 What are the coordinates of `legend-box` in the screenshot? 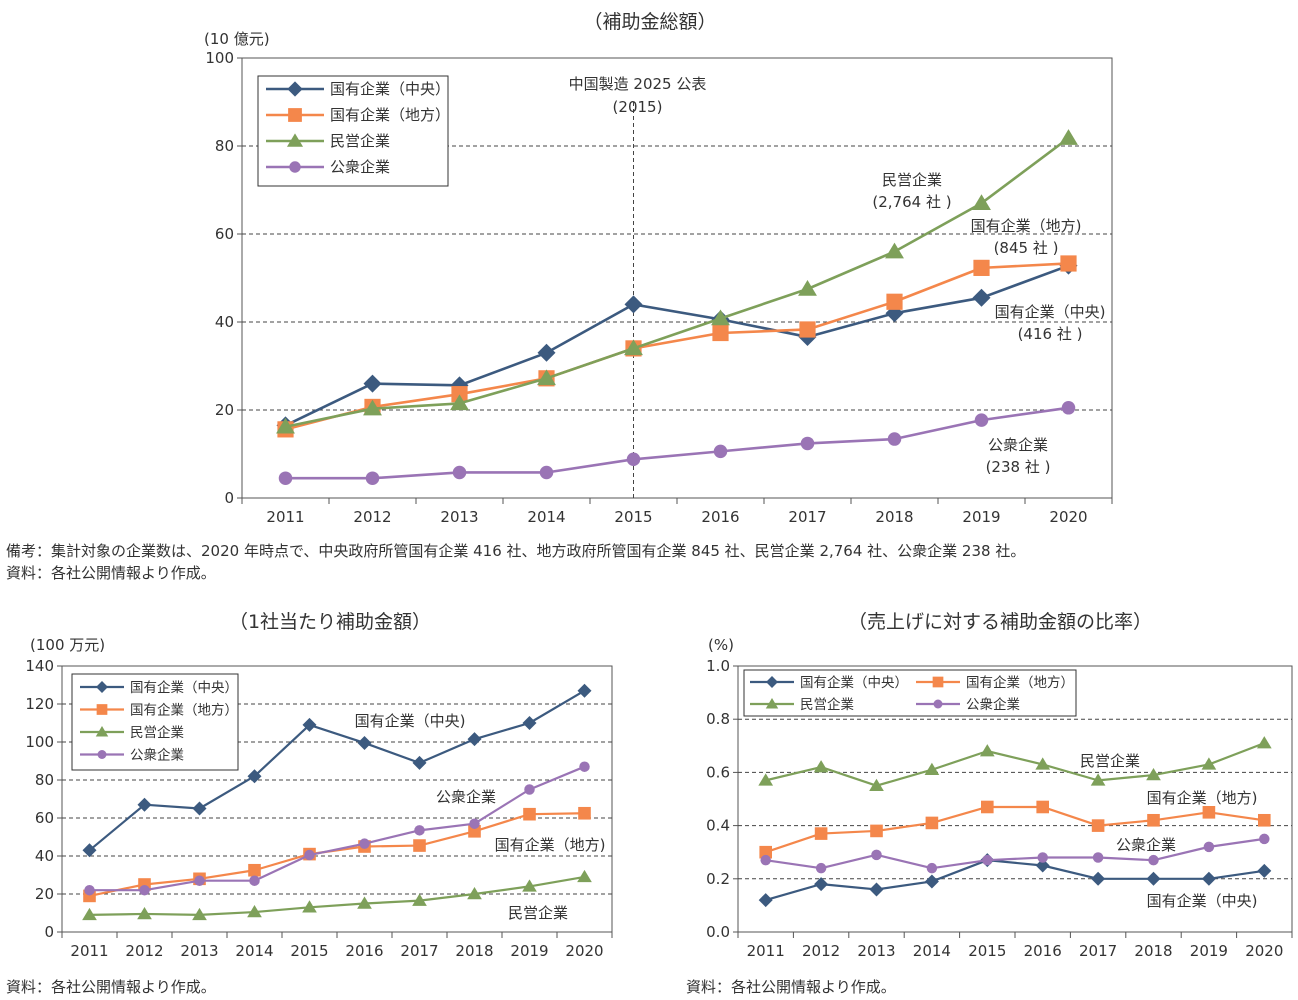 It's located at (910, 693).